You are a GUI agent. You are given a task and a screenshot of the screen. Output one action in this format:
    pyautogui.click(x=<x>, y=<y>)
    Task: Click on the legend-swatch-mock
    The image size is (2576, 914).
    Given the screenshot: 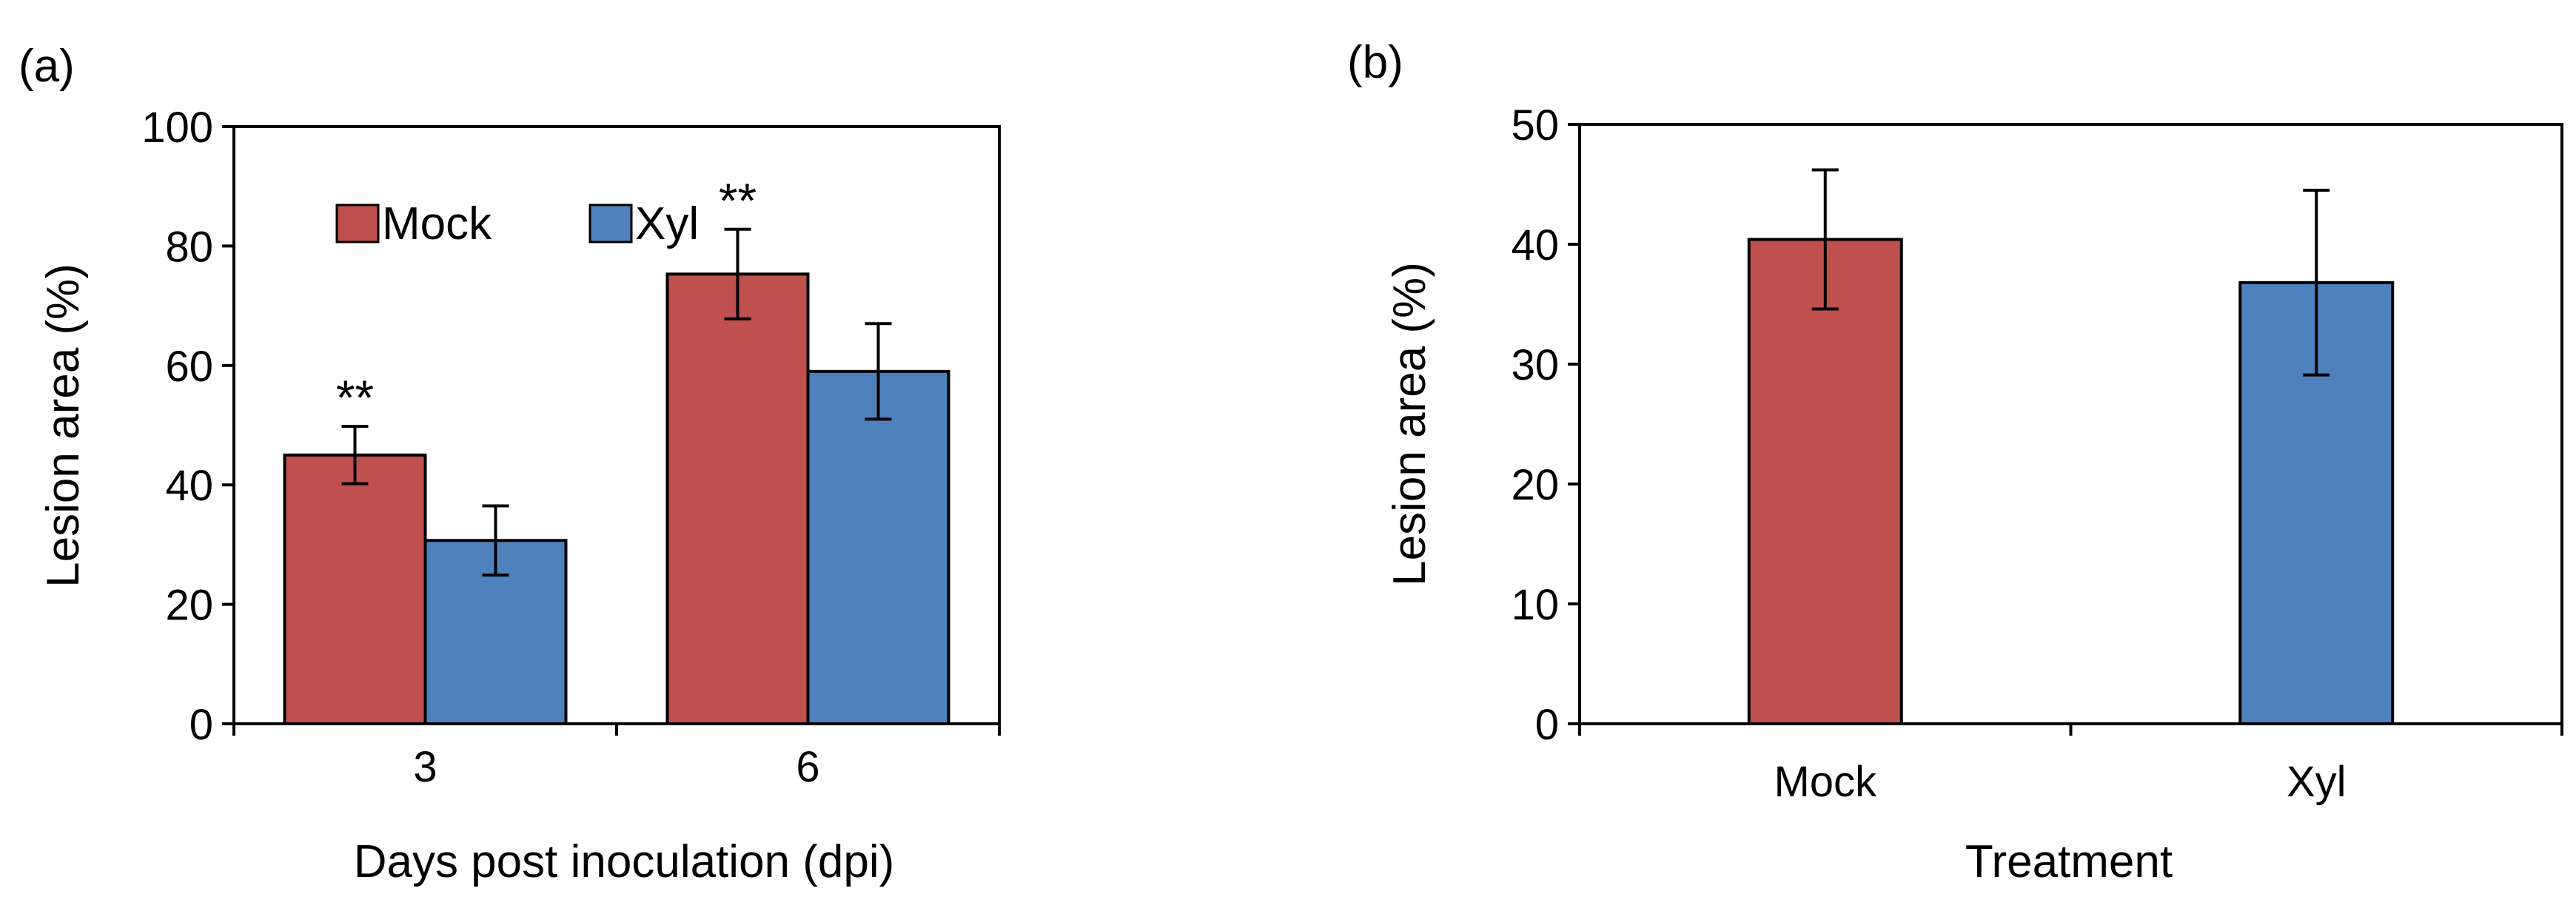 What is the action you would take?
    pyautogui.click(x=357, y=223)
    